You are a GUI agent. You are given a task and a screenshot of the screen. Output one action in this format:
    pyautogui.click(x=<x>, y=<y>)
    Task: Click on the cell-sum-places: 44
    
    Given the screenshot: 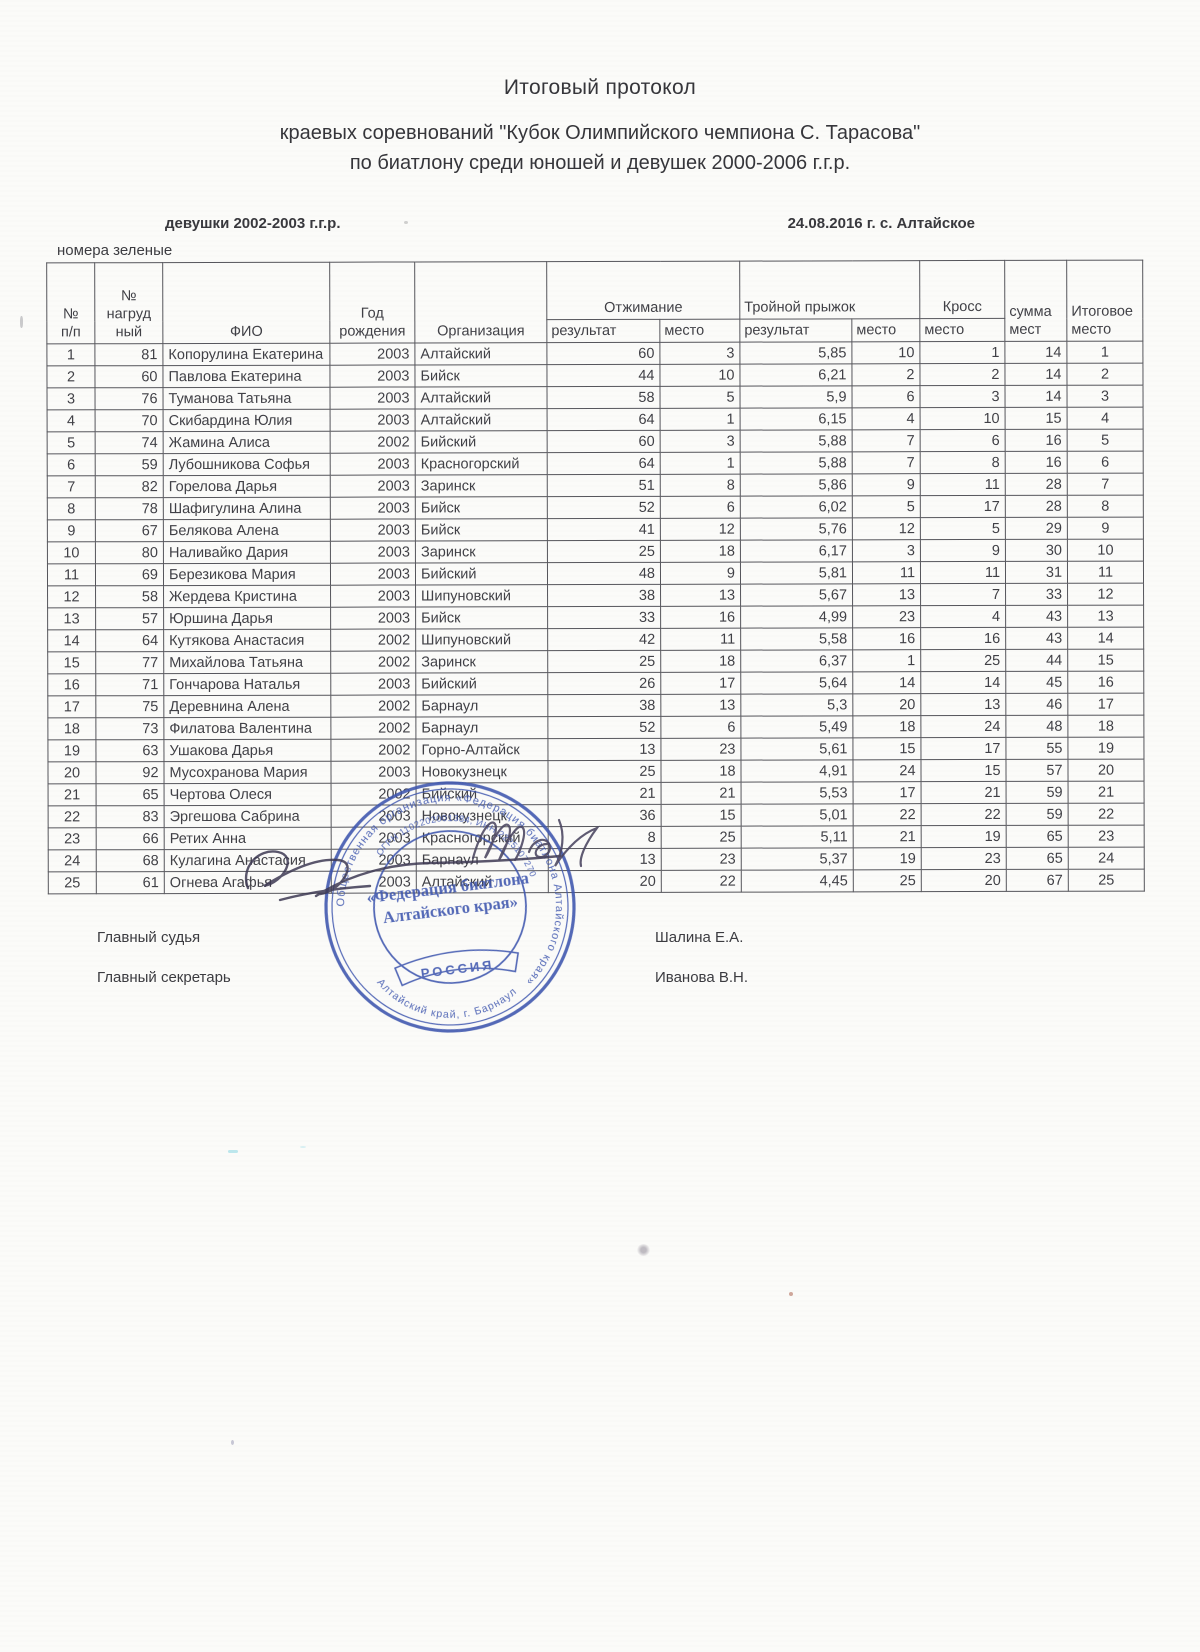 What is the action you would take?
    pyautogui.click(x=1036, y=660)
    